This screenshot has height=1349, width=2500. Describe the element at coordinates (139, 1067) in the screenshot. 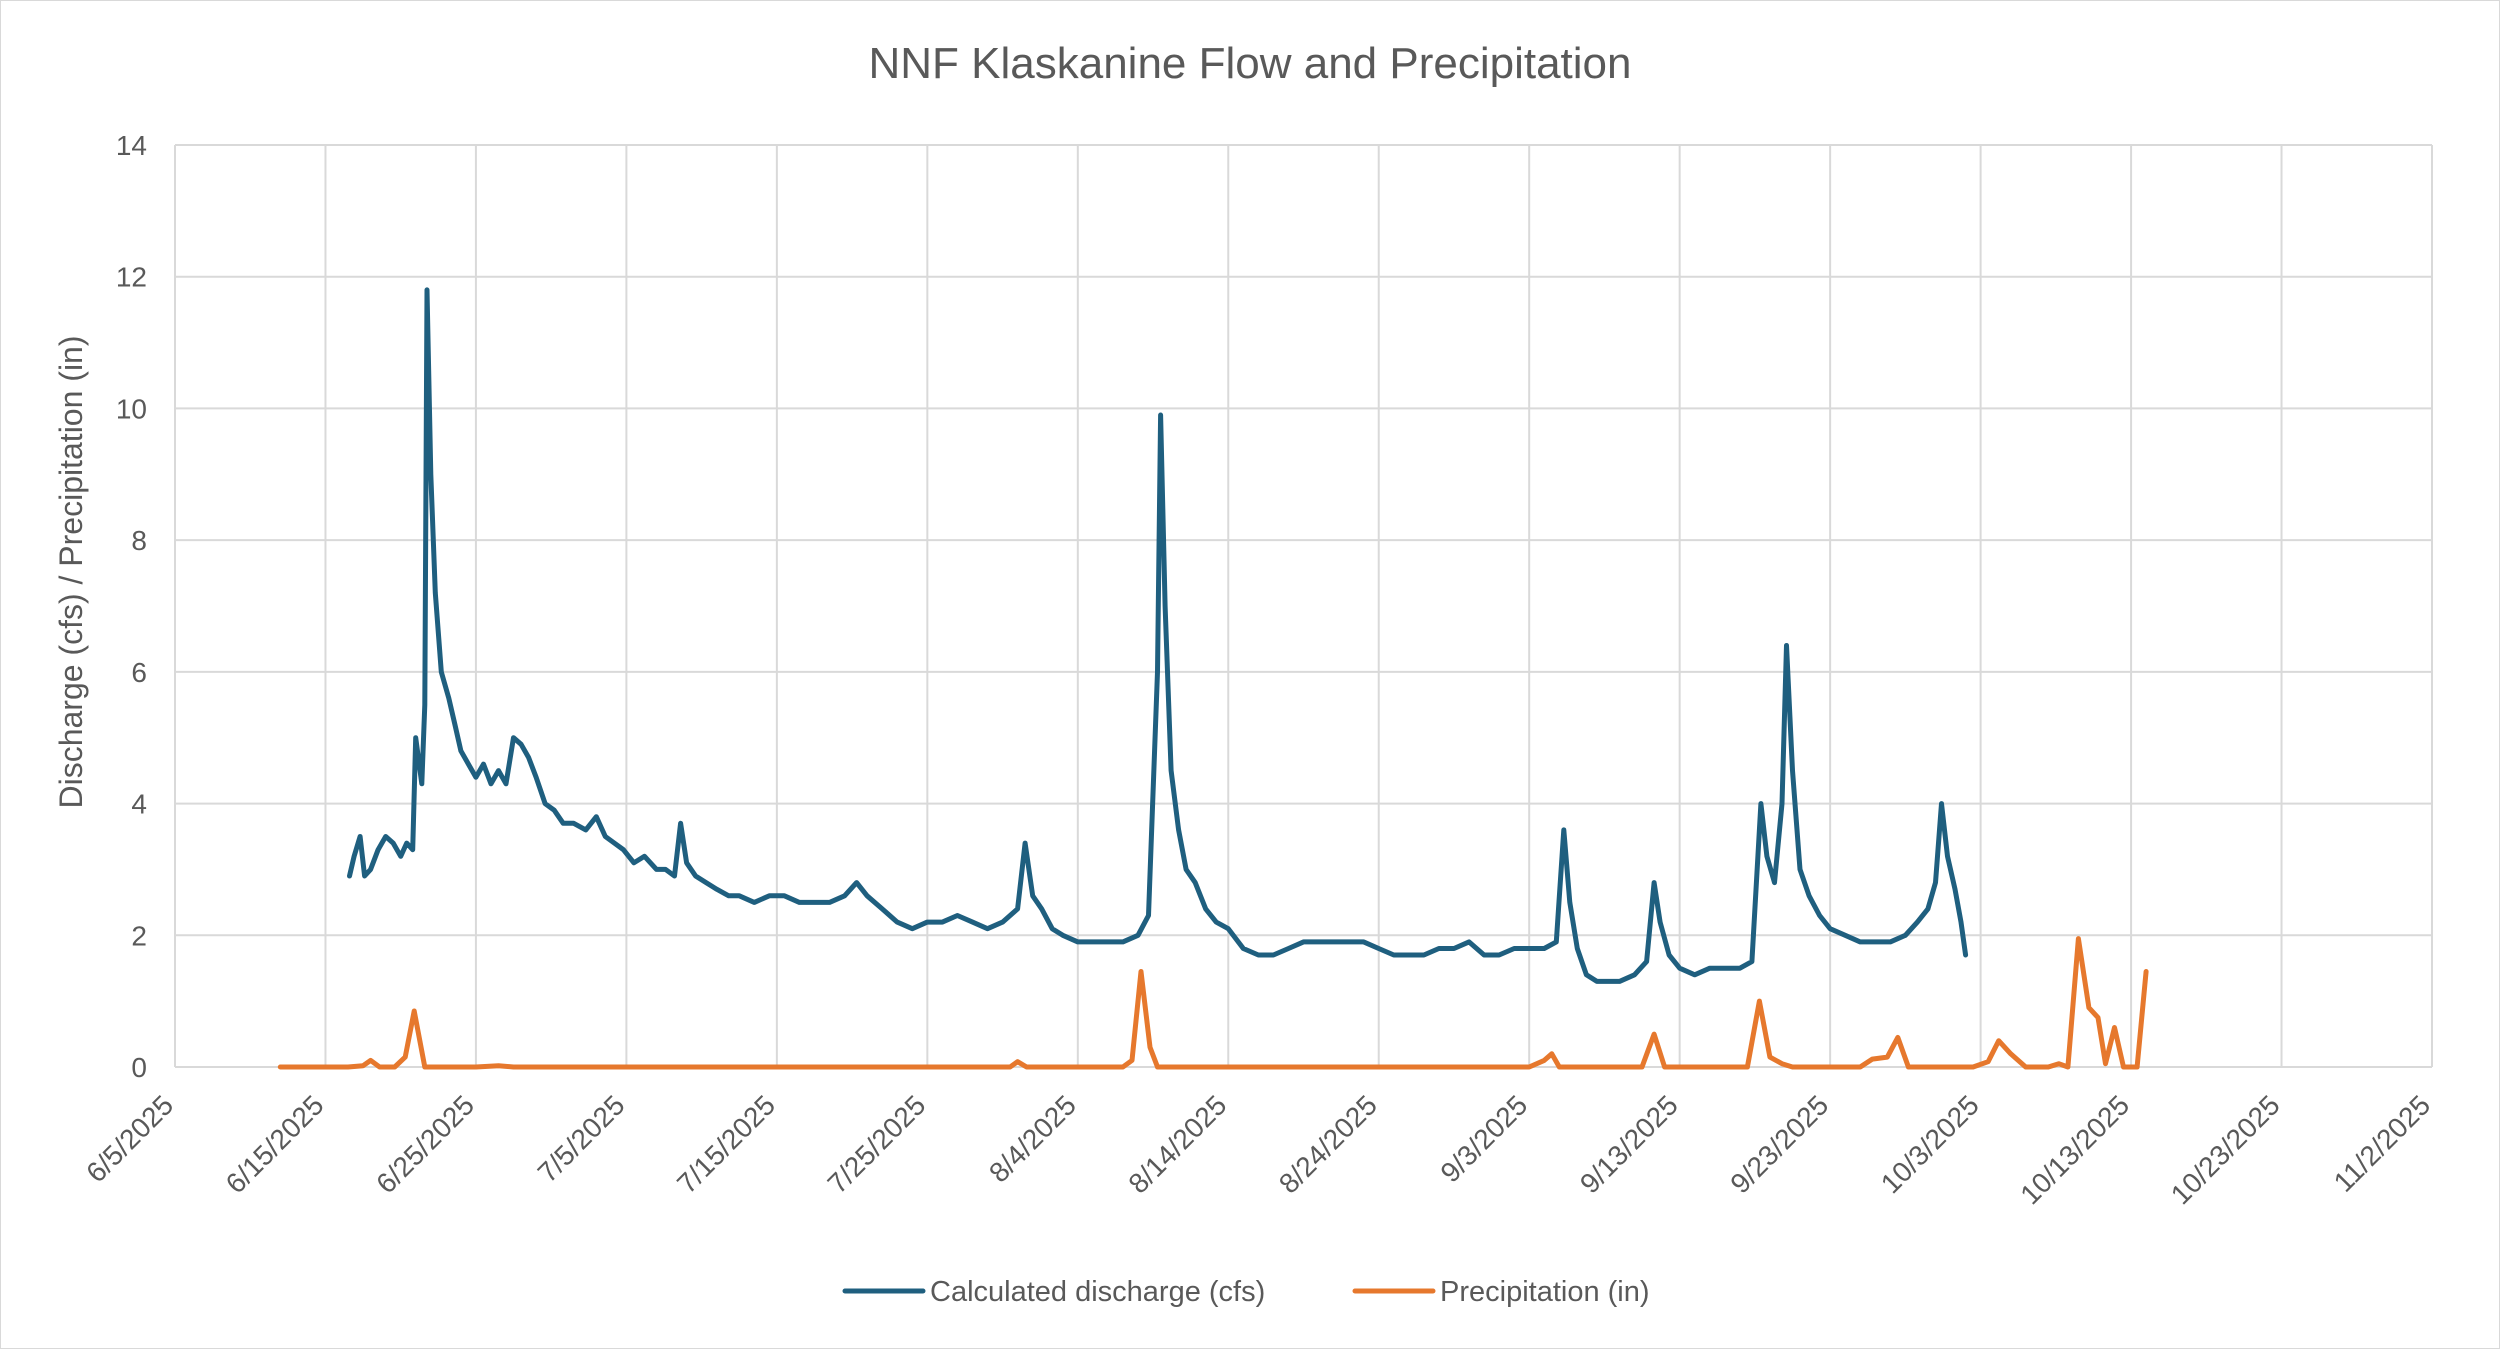

I see `y-tick-label: 0` at that location.